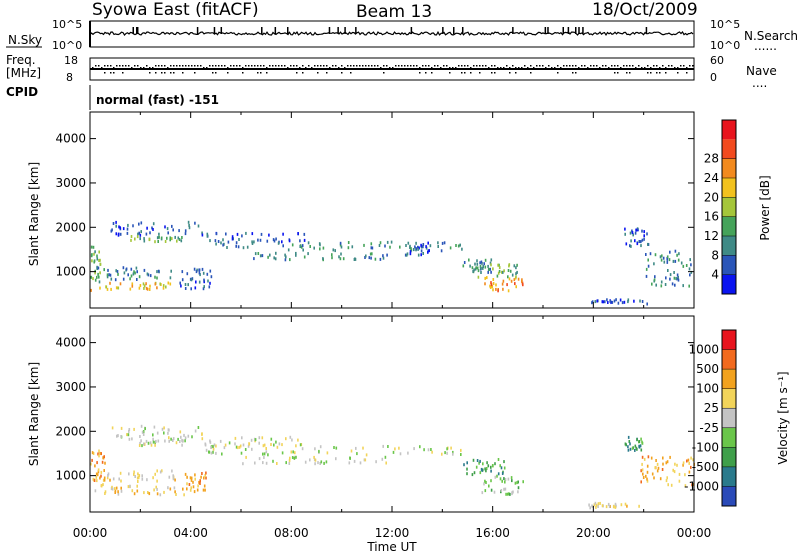 Image resolution: width=800 pixels, height=554 pixels. I want to click on beam-title: Beam 13, so click(394, 12).